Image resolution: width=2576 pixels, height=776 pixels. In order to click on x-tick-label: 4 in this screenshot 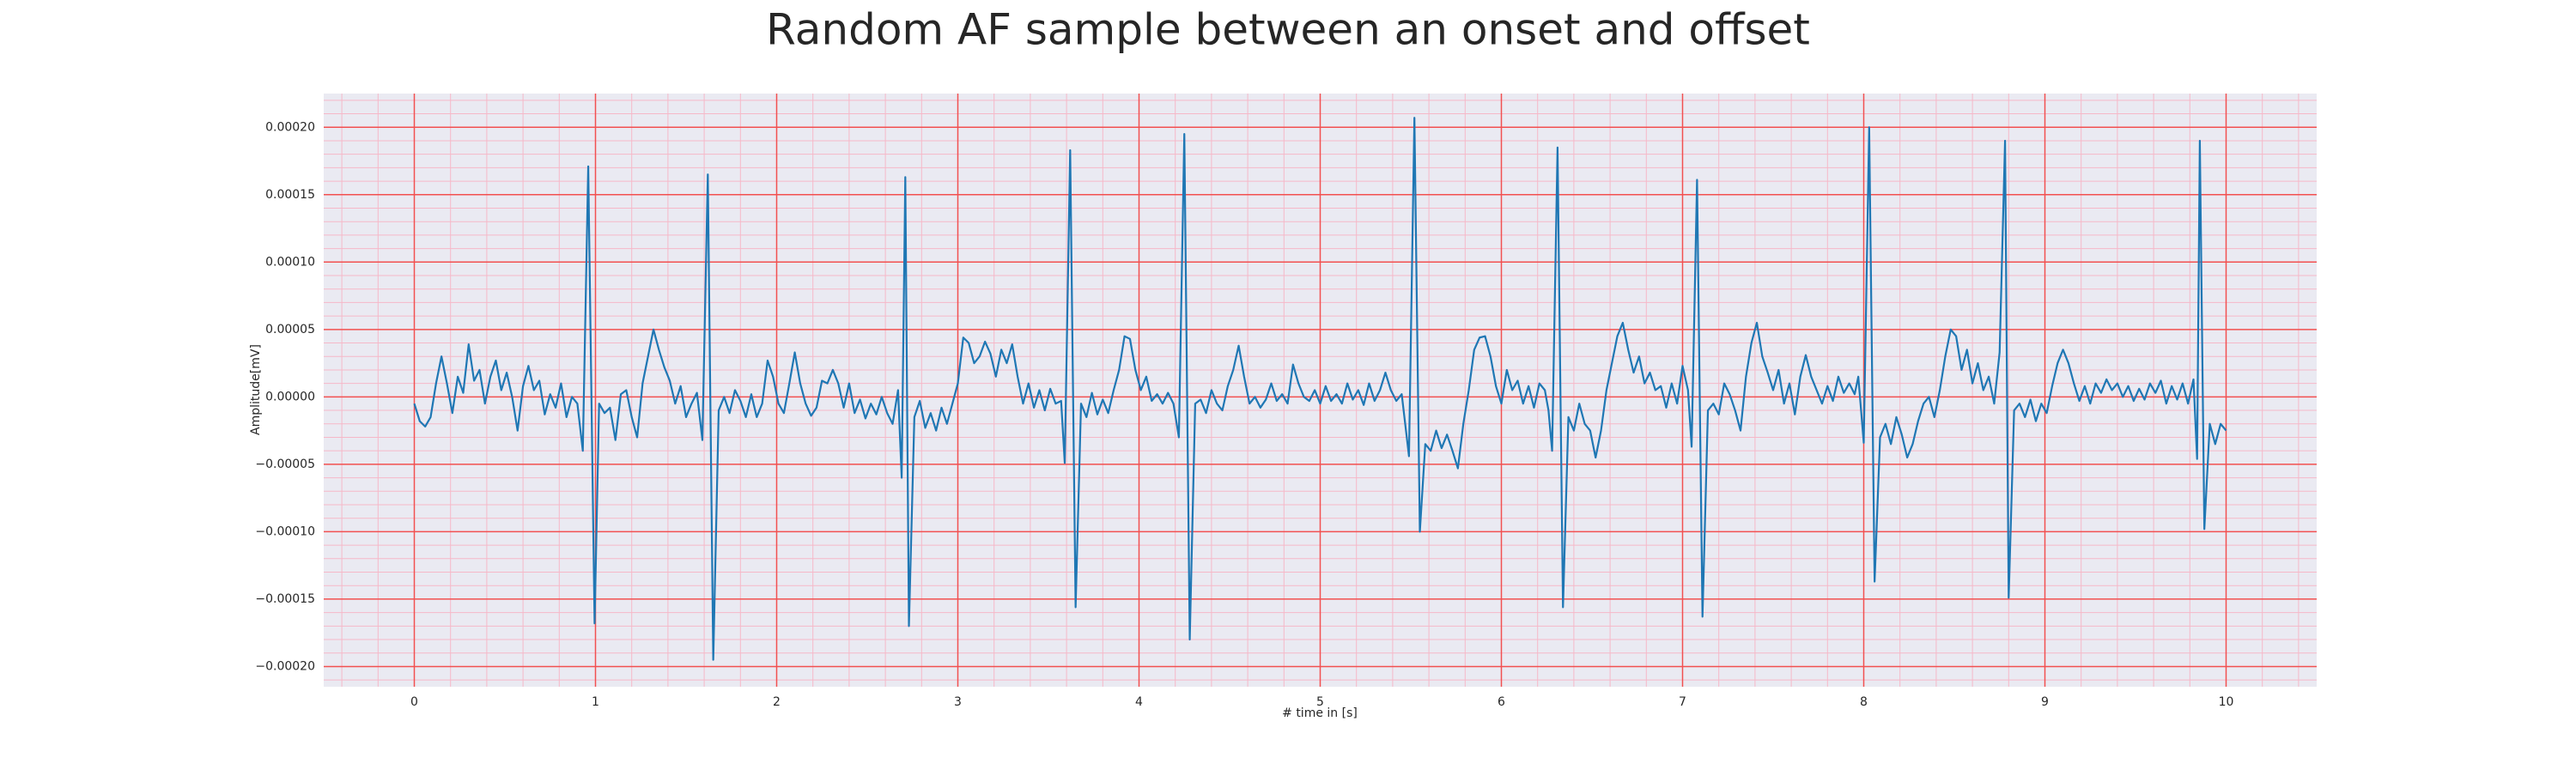, I will do `click(1139, 702)`.